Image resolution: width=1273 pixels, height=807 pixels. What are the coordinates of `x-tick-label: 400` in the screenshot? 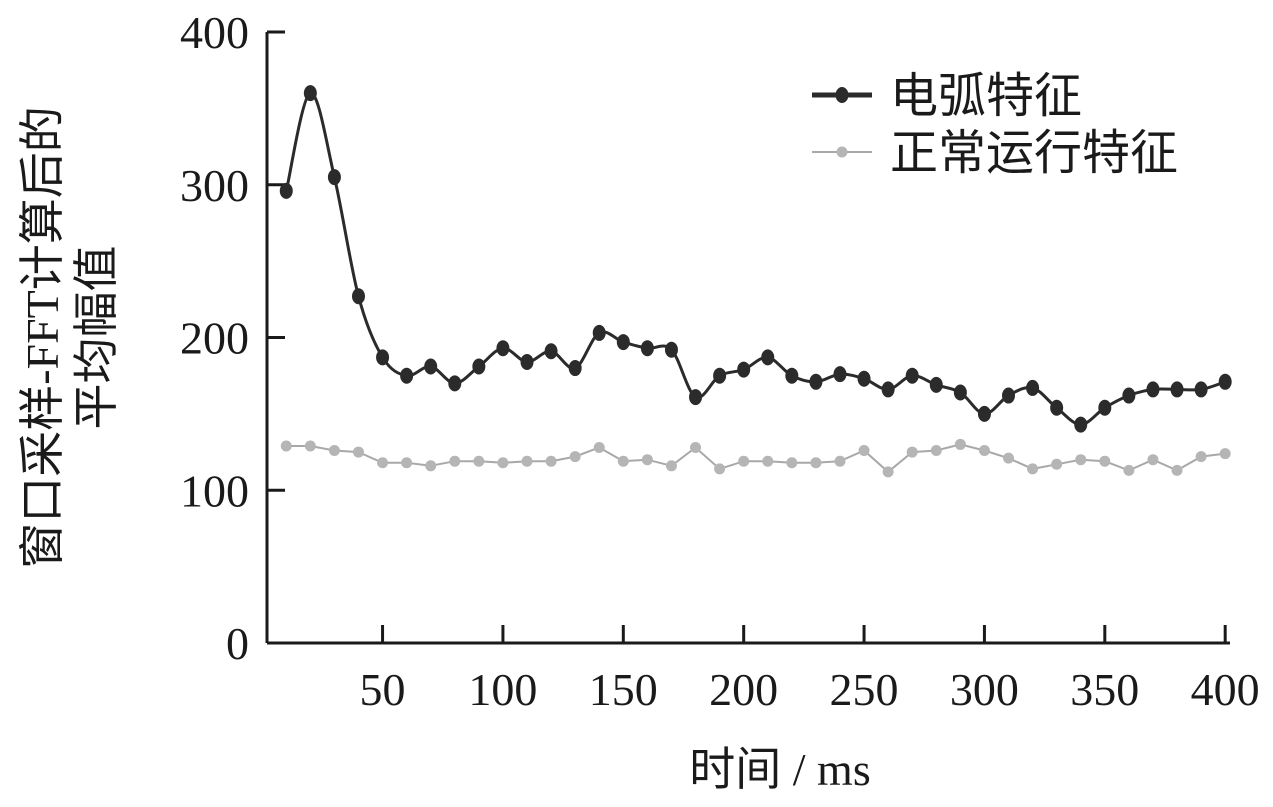 It's located at (1225, 689).